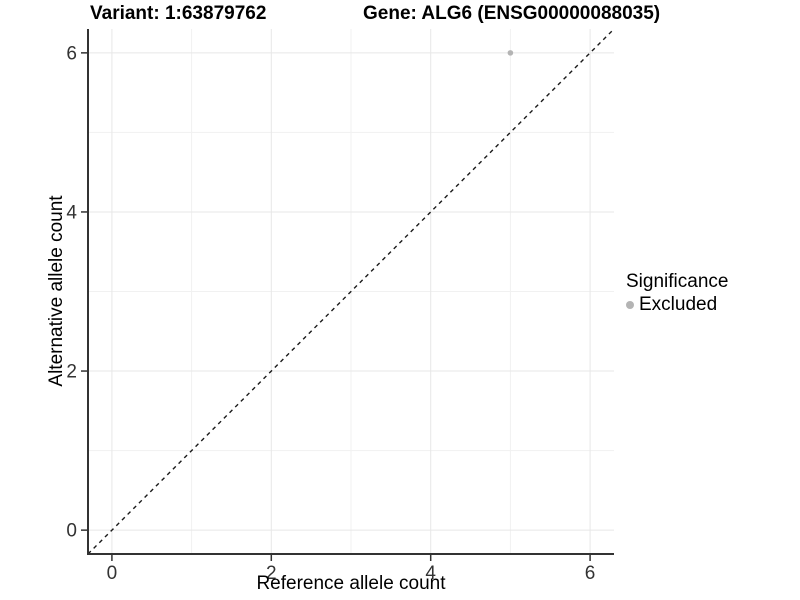 This screenshot has height=600, width=800. Describe the element at coordinates (351, 583) in the screenshot. I see `x-axis-title: Reference allele count` at that location.